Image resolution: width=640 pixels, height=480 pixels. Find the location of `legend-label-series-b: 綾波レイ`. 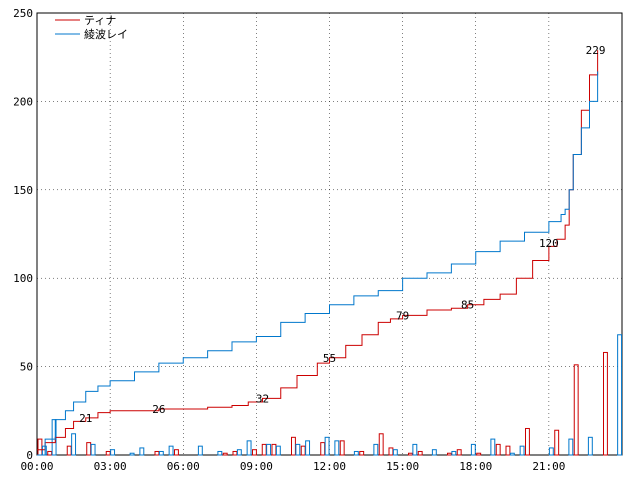

legend-label-series-b: 綾波レイ is located at coordinates (106, 34).